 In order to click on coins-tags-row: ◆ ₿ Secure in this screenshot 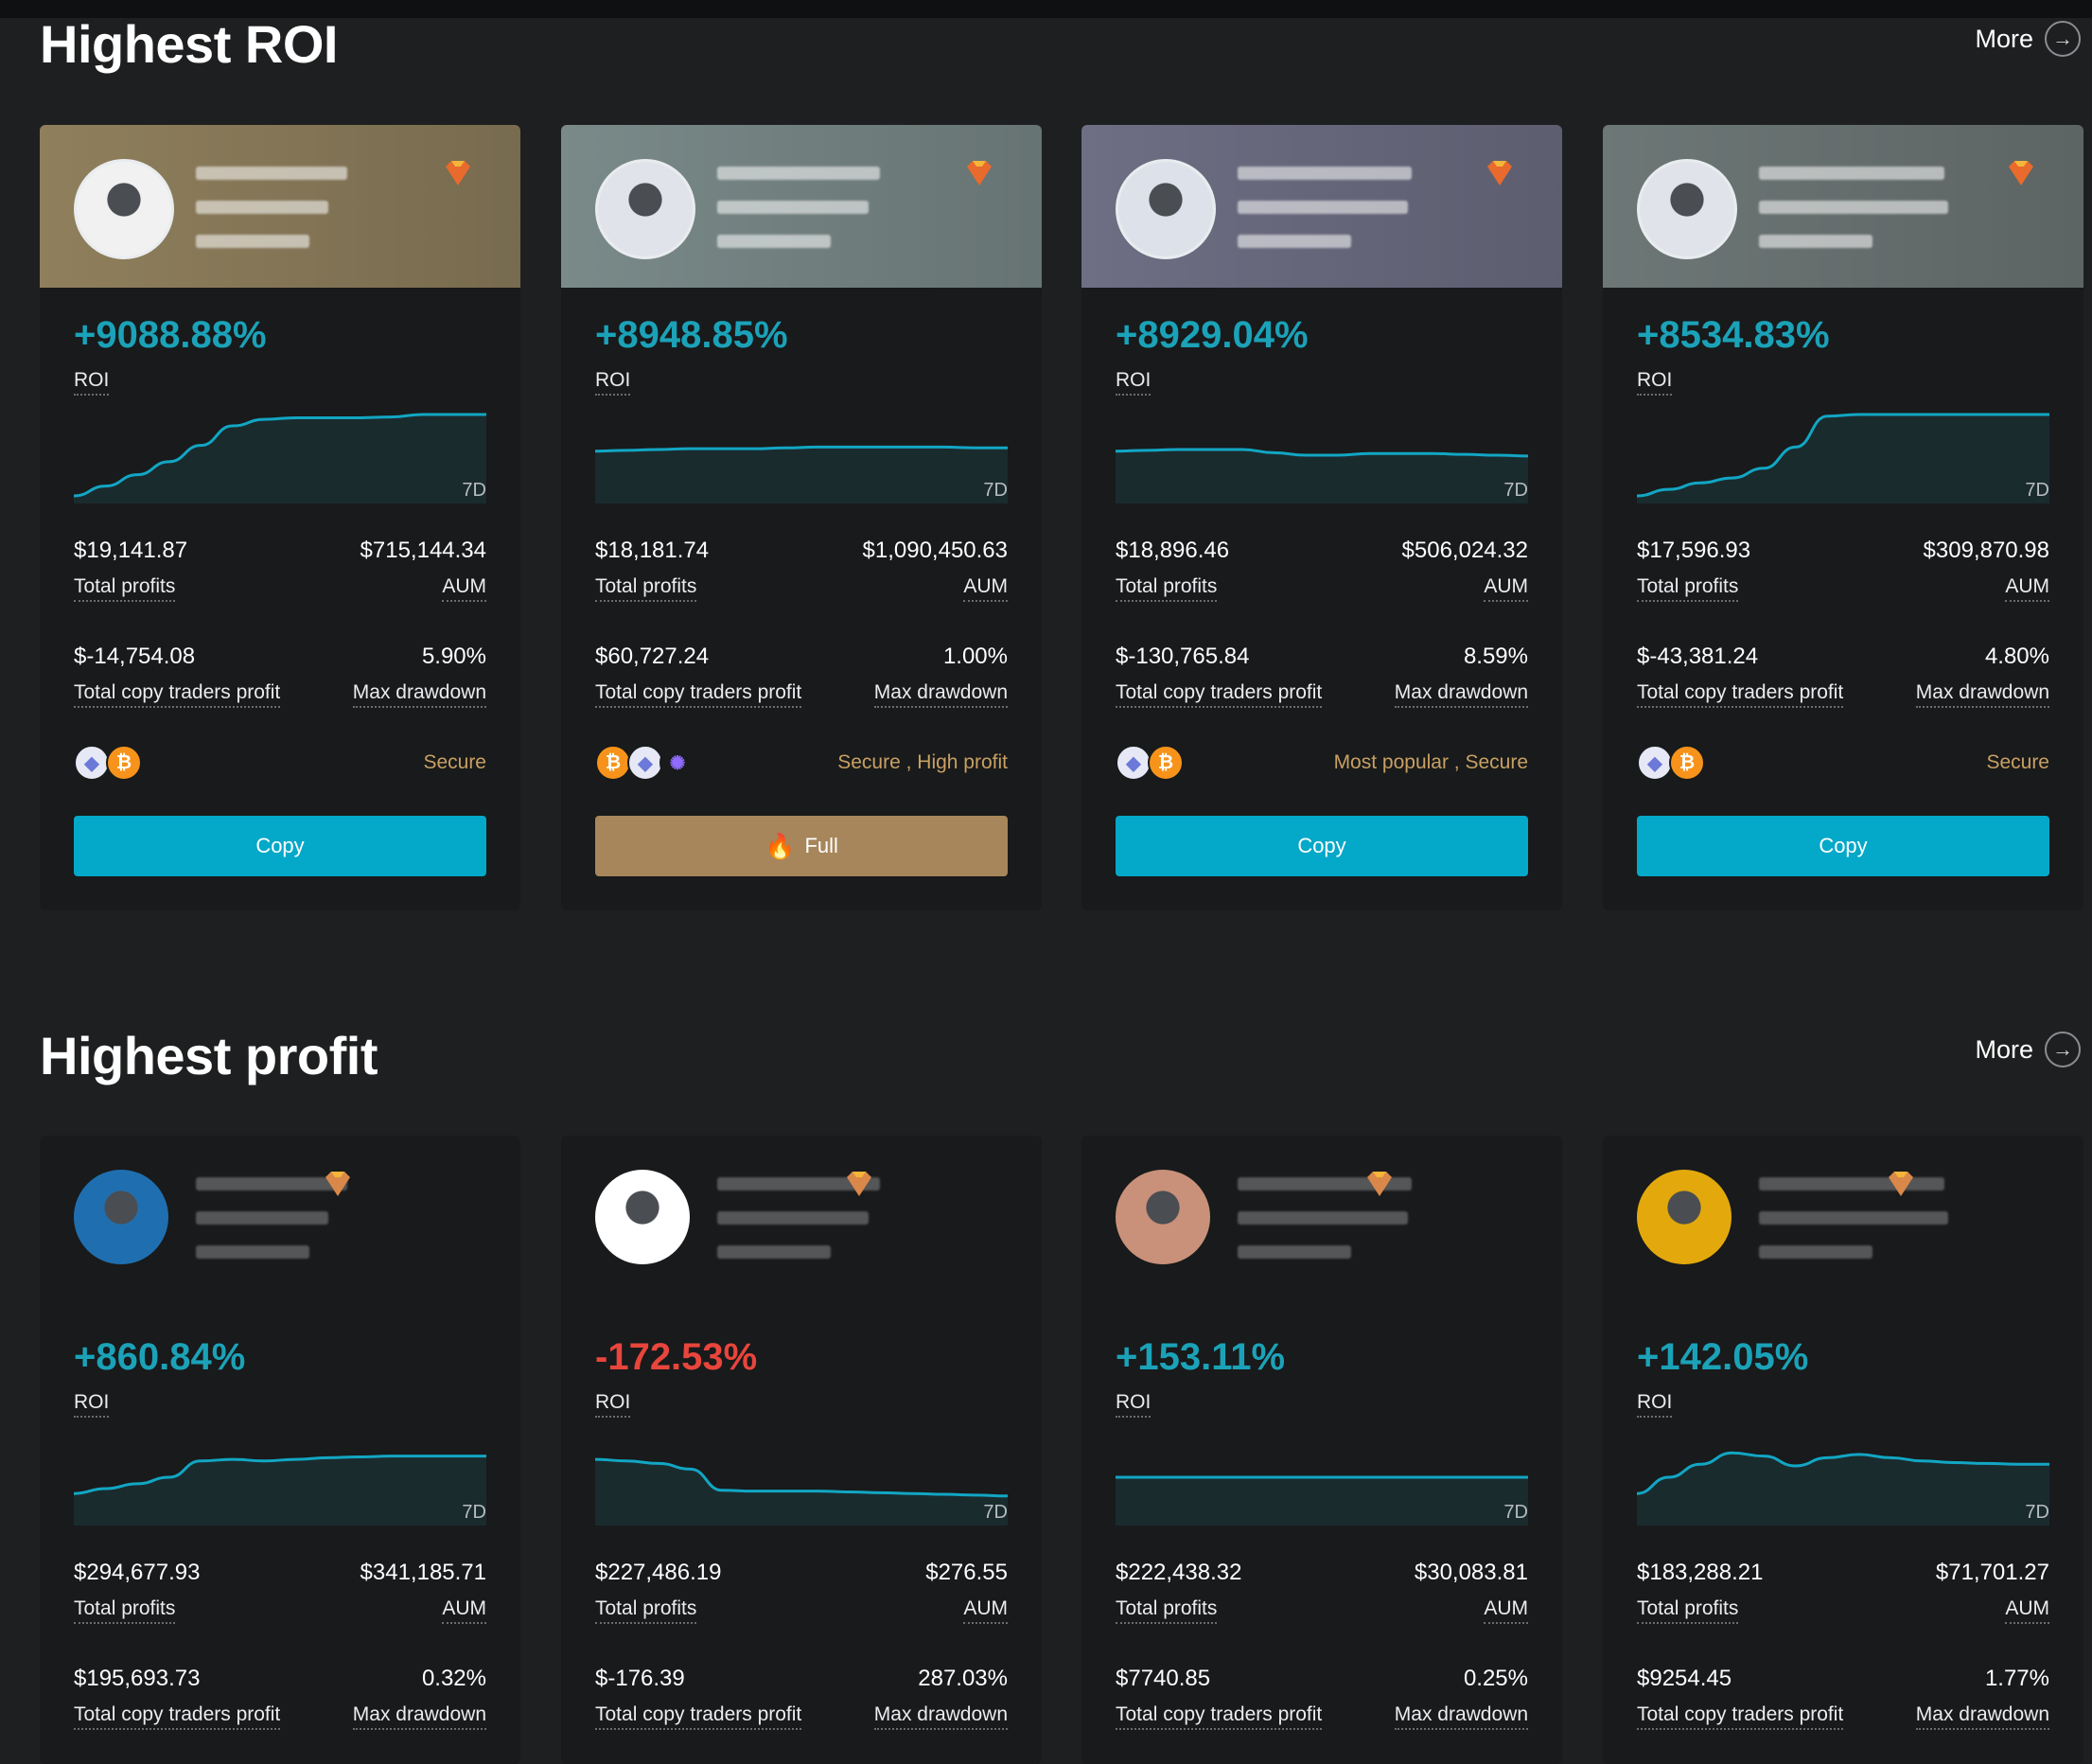, I will do `click(1843, 763)`.